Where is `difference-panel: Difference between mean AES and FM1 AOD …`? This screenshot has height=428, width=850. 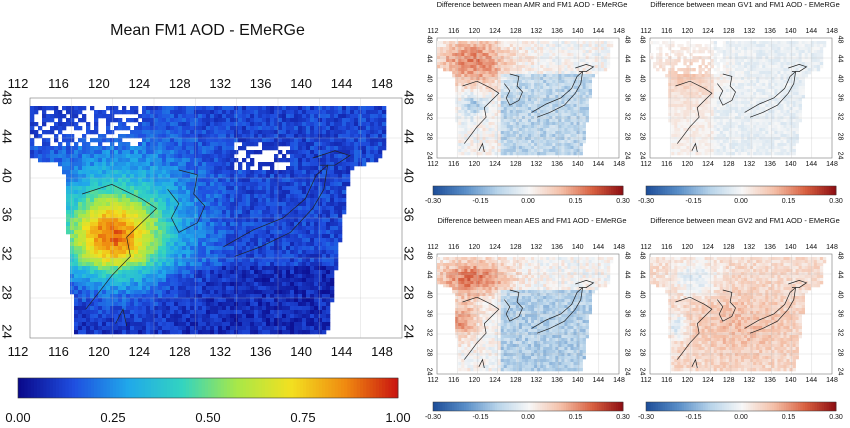
difference-panel: Difference between mean AES and FM1 AOD … is located at coordinates (531, 322).